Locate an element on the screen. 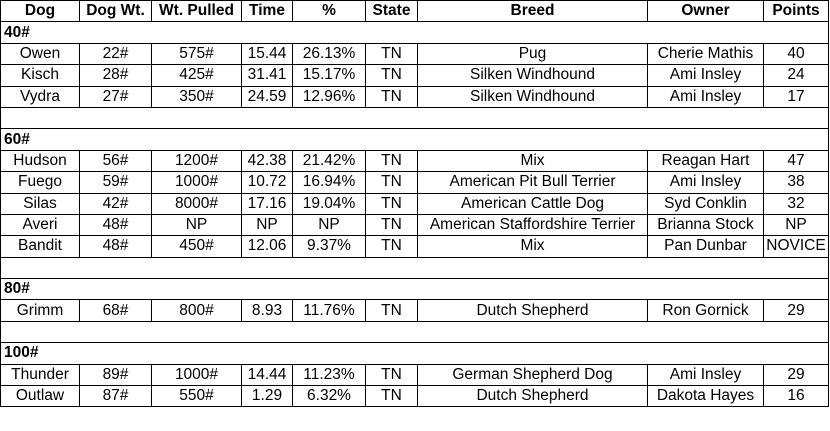  time-cell: 12.06 is located at coordinates (267, 246).